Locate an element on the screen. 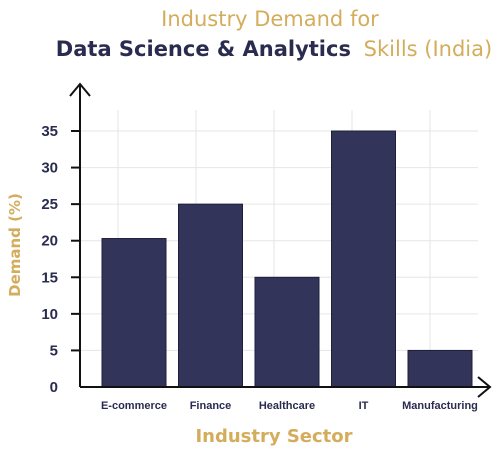  y-tick-label: 35 is located at coordinates (49, 131).